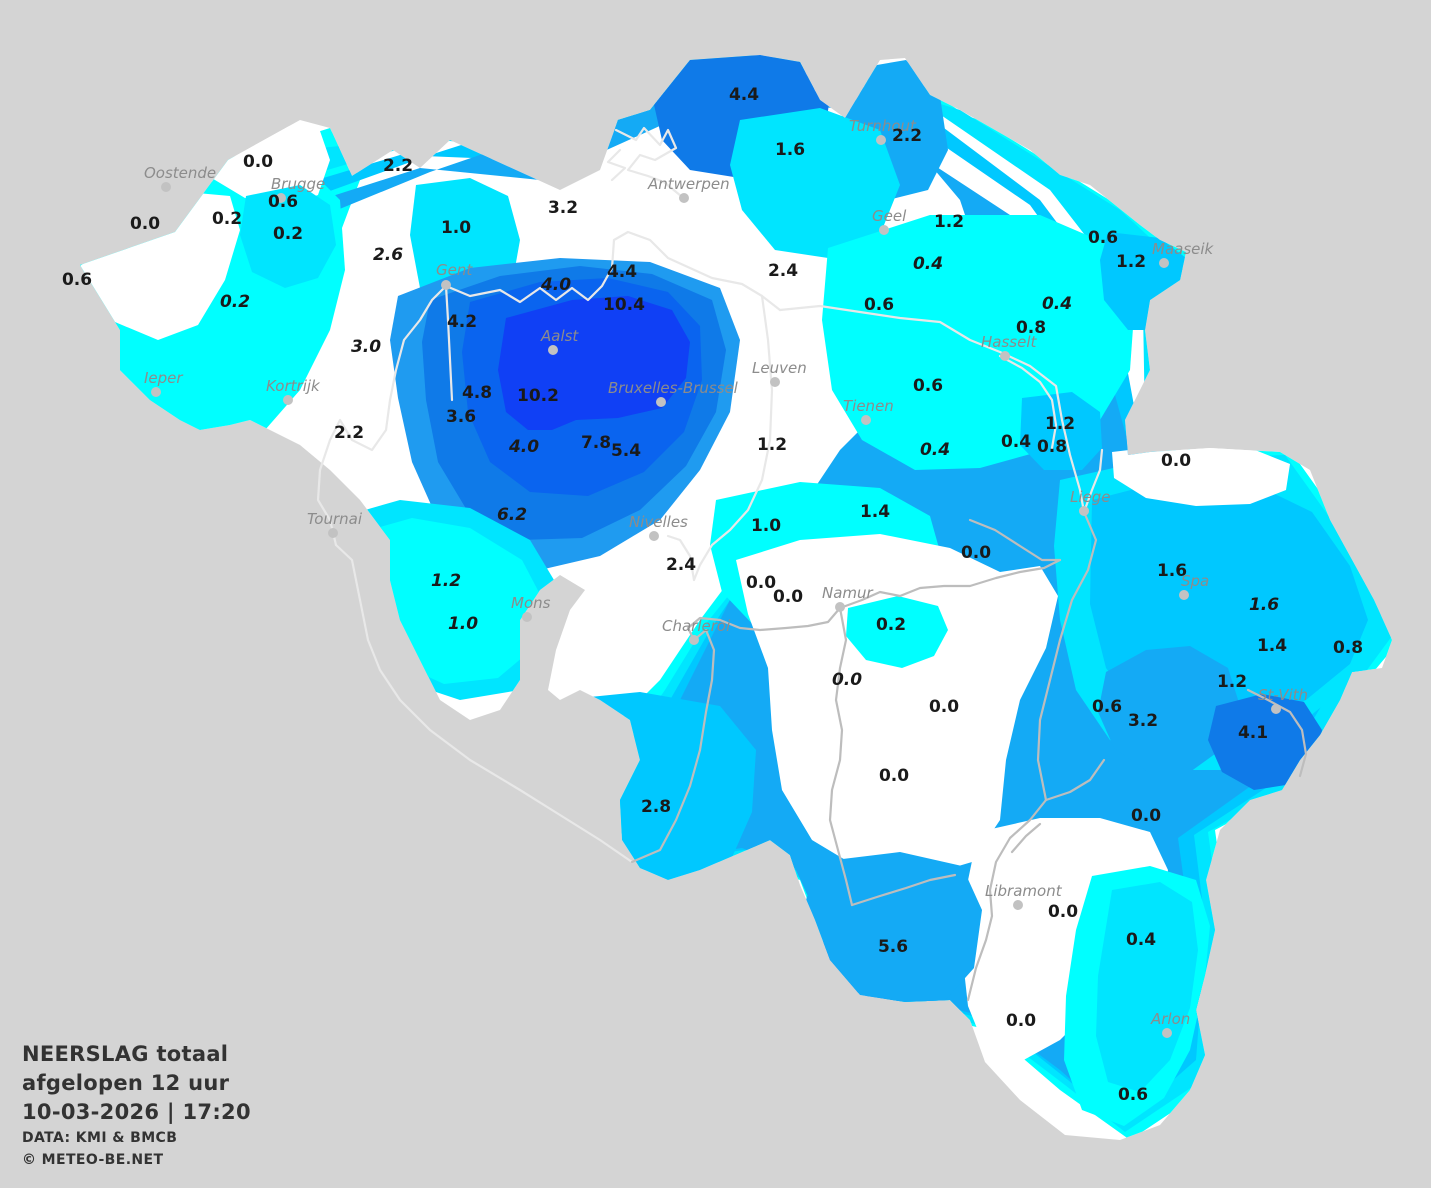  What do you see at coordinates (531, 603) in the screenshot?
I see `city-label: Mons` at bounding box center [531, 603].